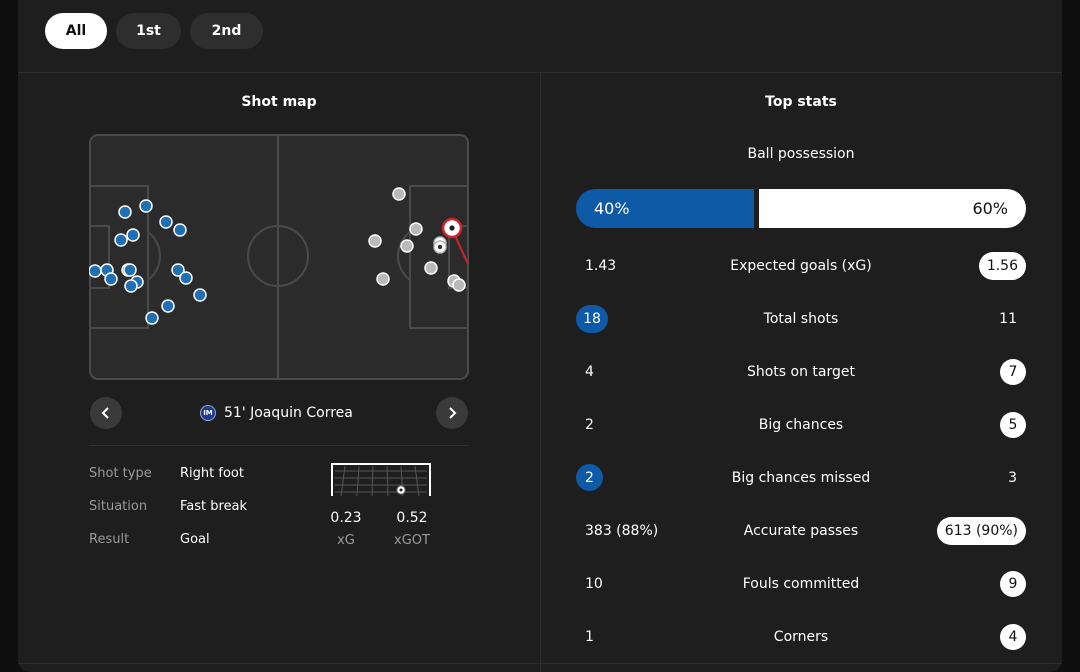 The width and height of the screenshot is (1080, 672). I want to click on stat-row-shots-on-target: 4 Shots on target 7, so click(801, 373).